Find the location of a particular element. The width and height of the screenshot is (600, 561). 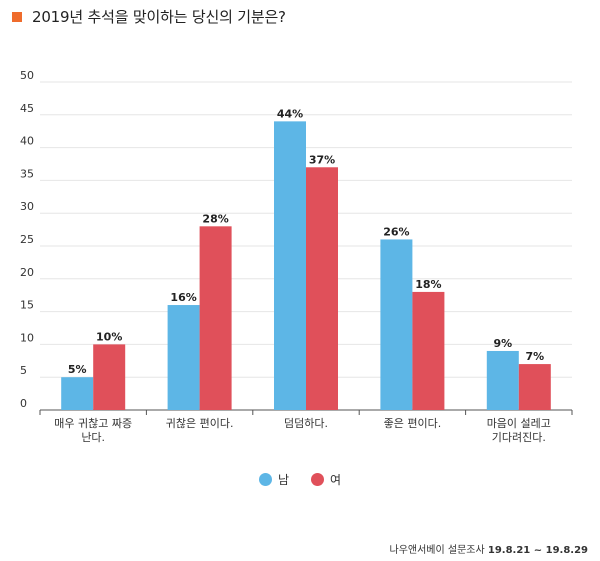

y-tick-label: 5 is located at coordinates (23, 370).